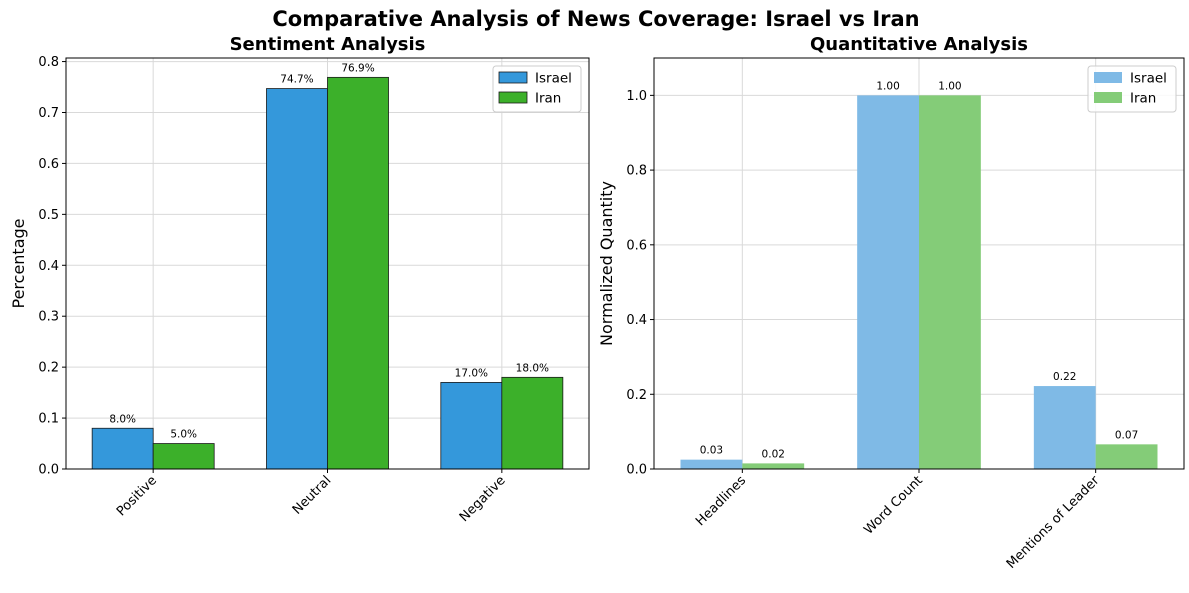 The width and height of the screenshot is (1189, 593). Describe the element at coordinates (328, 44) in the screenshot. I see `panel-title: Sentiment Analysis` at that location.